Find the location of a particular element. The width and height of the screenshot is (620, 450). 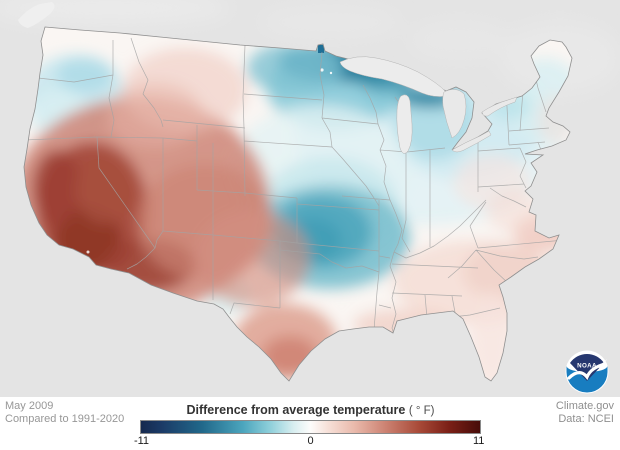

lake-ontario is located at coordinates (499, 106).